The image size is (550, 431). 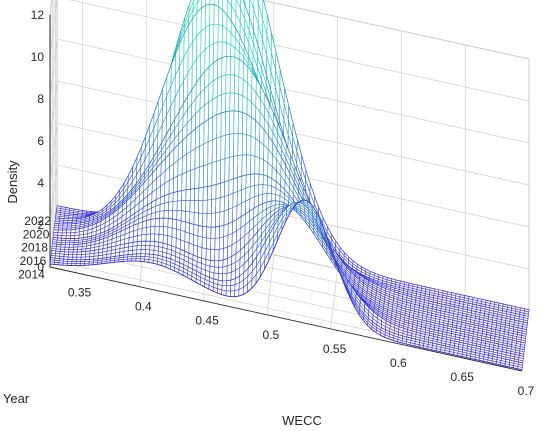 I want to click on z-tick-label: 2, so click(x=40, y=225).